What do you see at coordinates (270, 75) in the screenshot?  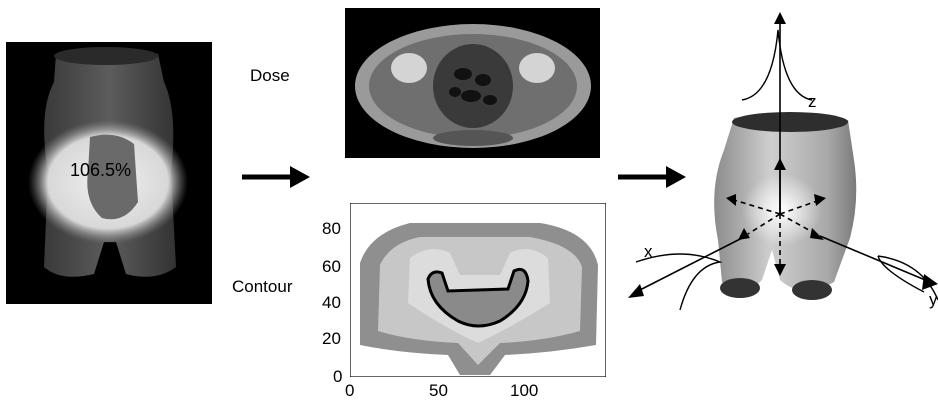 I see `dose-label: Dose` at bounding box center [270, 75].